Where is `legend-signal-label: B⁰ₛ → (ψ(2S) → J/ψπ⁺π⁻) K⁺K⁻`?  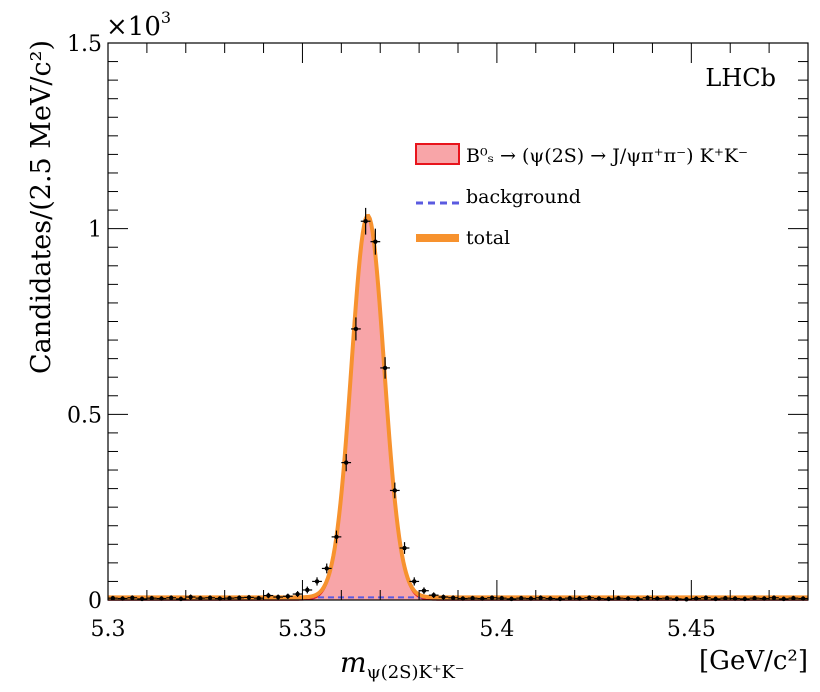
legend-signal-label: B⁰ₛ → (ψ(2S) → J/ψπ⁺π⁻) K⁺K⁻ is located at coordinates (607, 156).